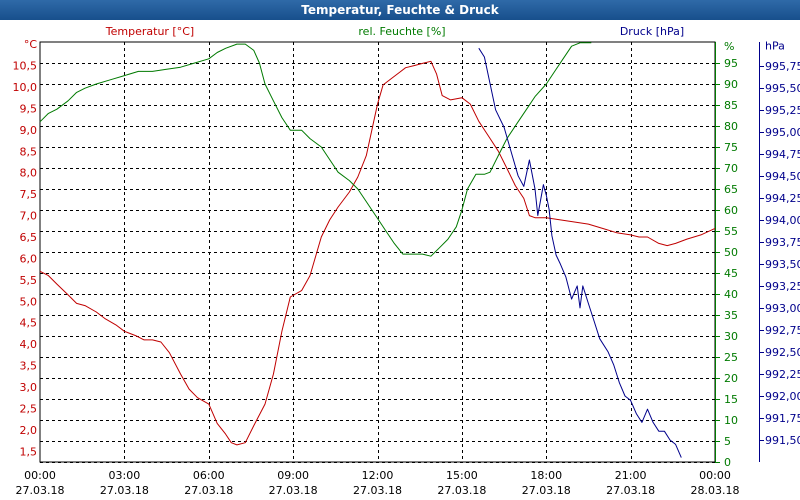 The width and height of the screenshot is (800, 500). I want to click on x-tick-time: 15:00, so click(462, 475).